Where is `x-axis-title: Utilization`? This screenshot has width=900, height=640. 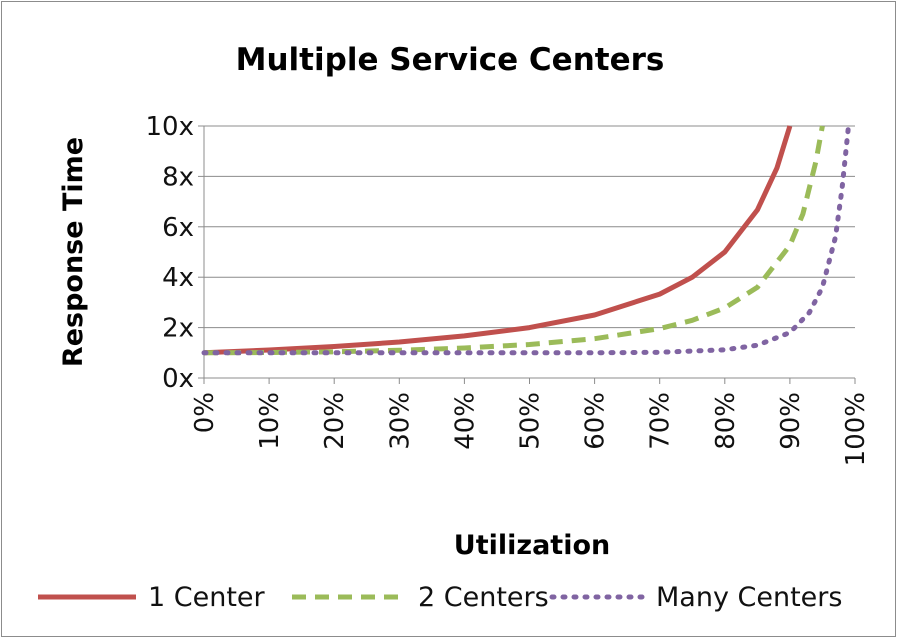
x-axis-title: Utilization is located at coordinates (532, 545).